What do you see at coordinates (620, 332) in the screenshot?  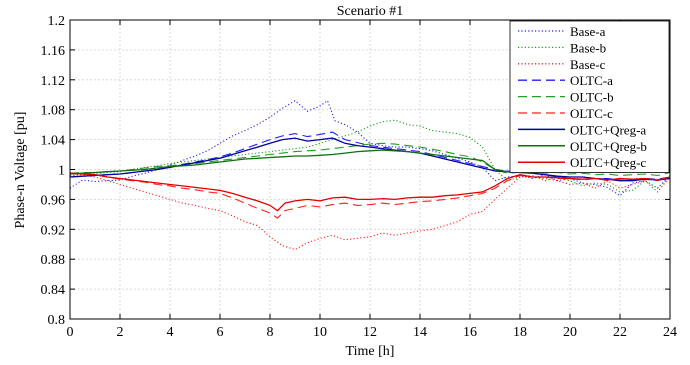 I see `x-tick-label: 22` at bounding box center [620, 332].